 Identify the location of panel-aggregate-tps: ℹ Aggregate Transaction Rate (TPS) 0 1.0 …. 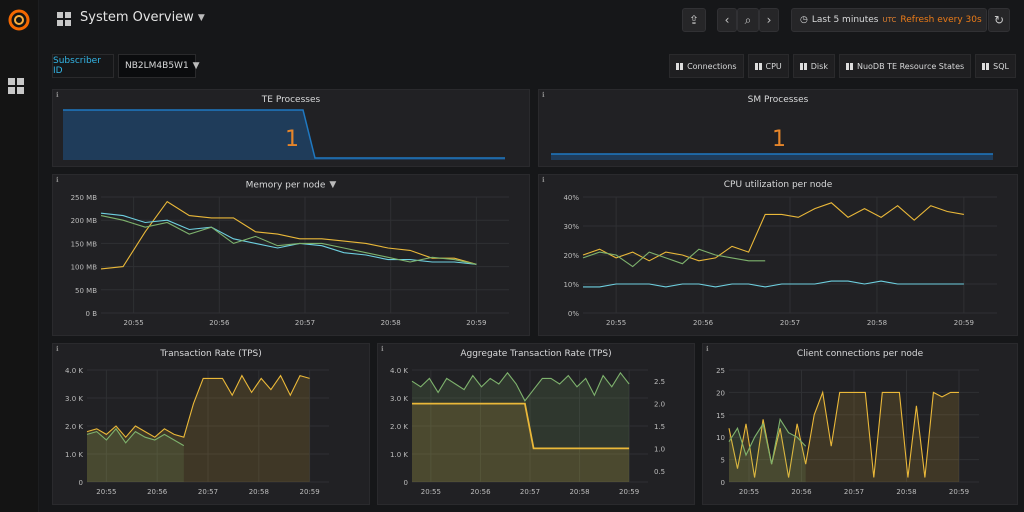
(536, 424).